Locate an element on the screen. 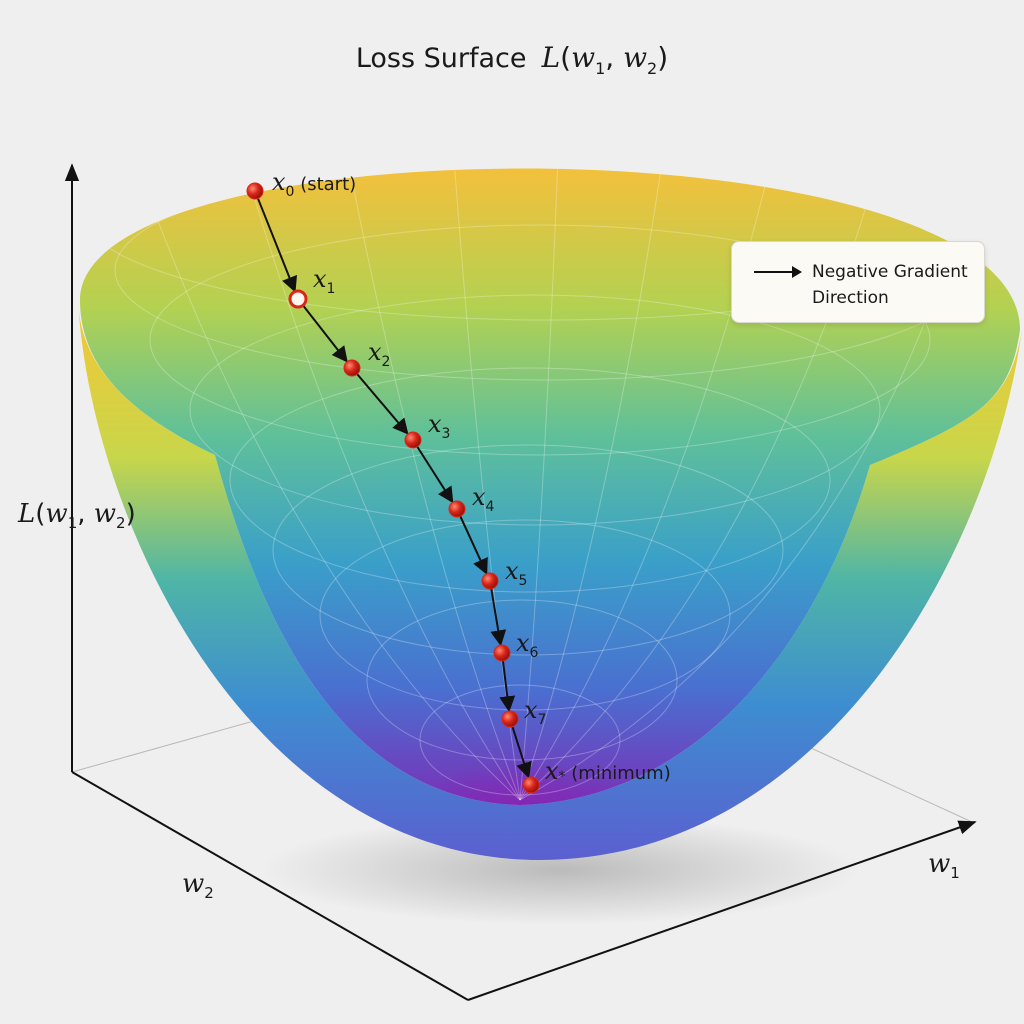 Image resolution: width=1024 pixels, height=1024 pixels. w1-axis is located at coordinates (722, 910).